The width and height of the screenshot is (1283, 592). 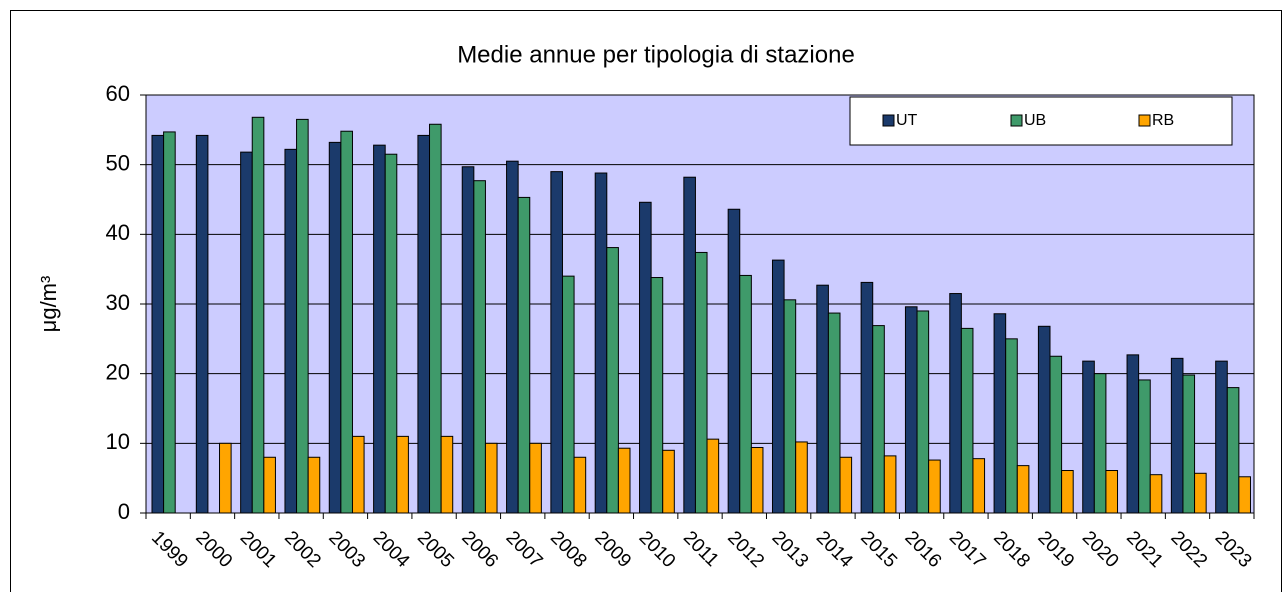 What do you see at coordinates (213, 549) in the screenshot?
I see `x-tick-label: 2000` at bounding box center [213, 549].